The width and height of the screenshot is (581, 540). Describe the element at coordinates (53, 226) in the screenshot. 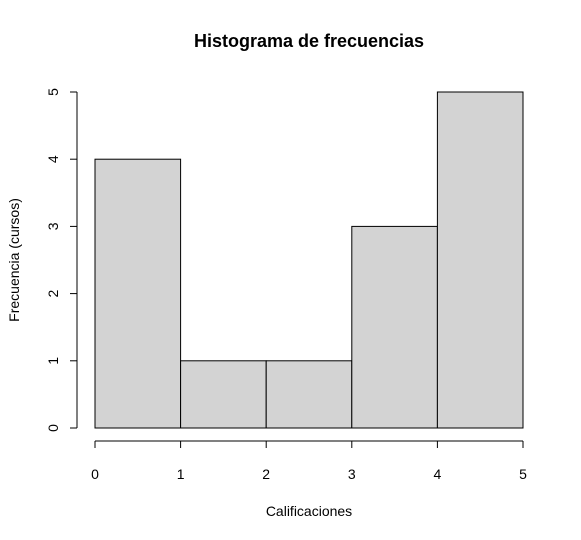

I see `y-tick-label-3: 3` at that location.